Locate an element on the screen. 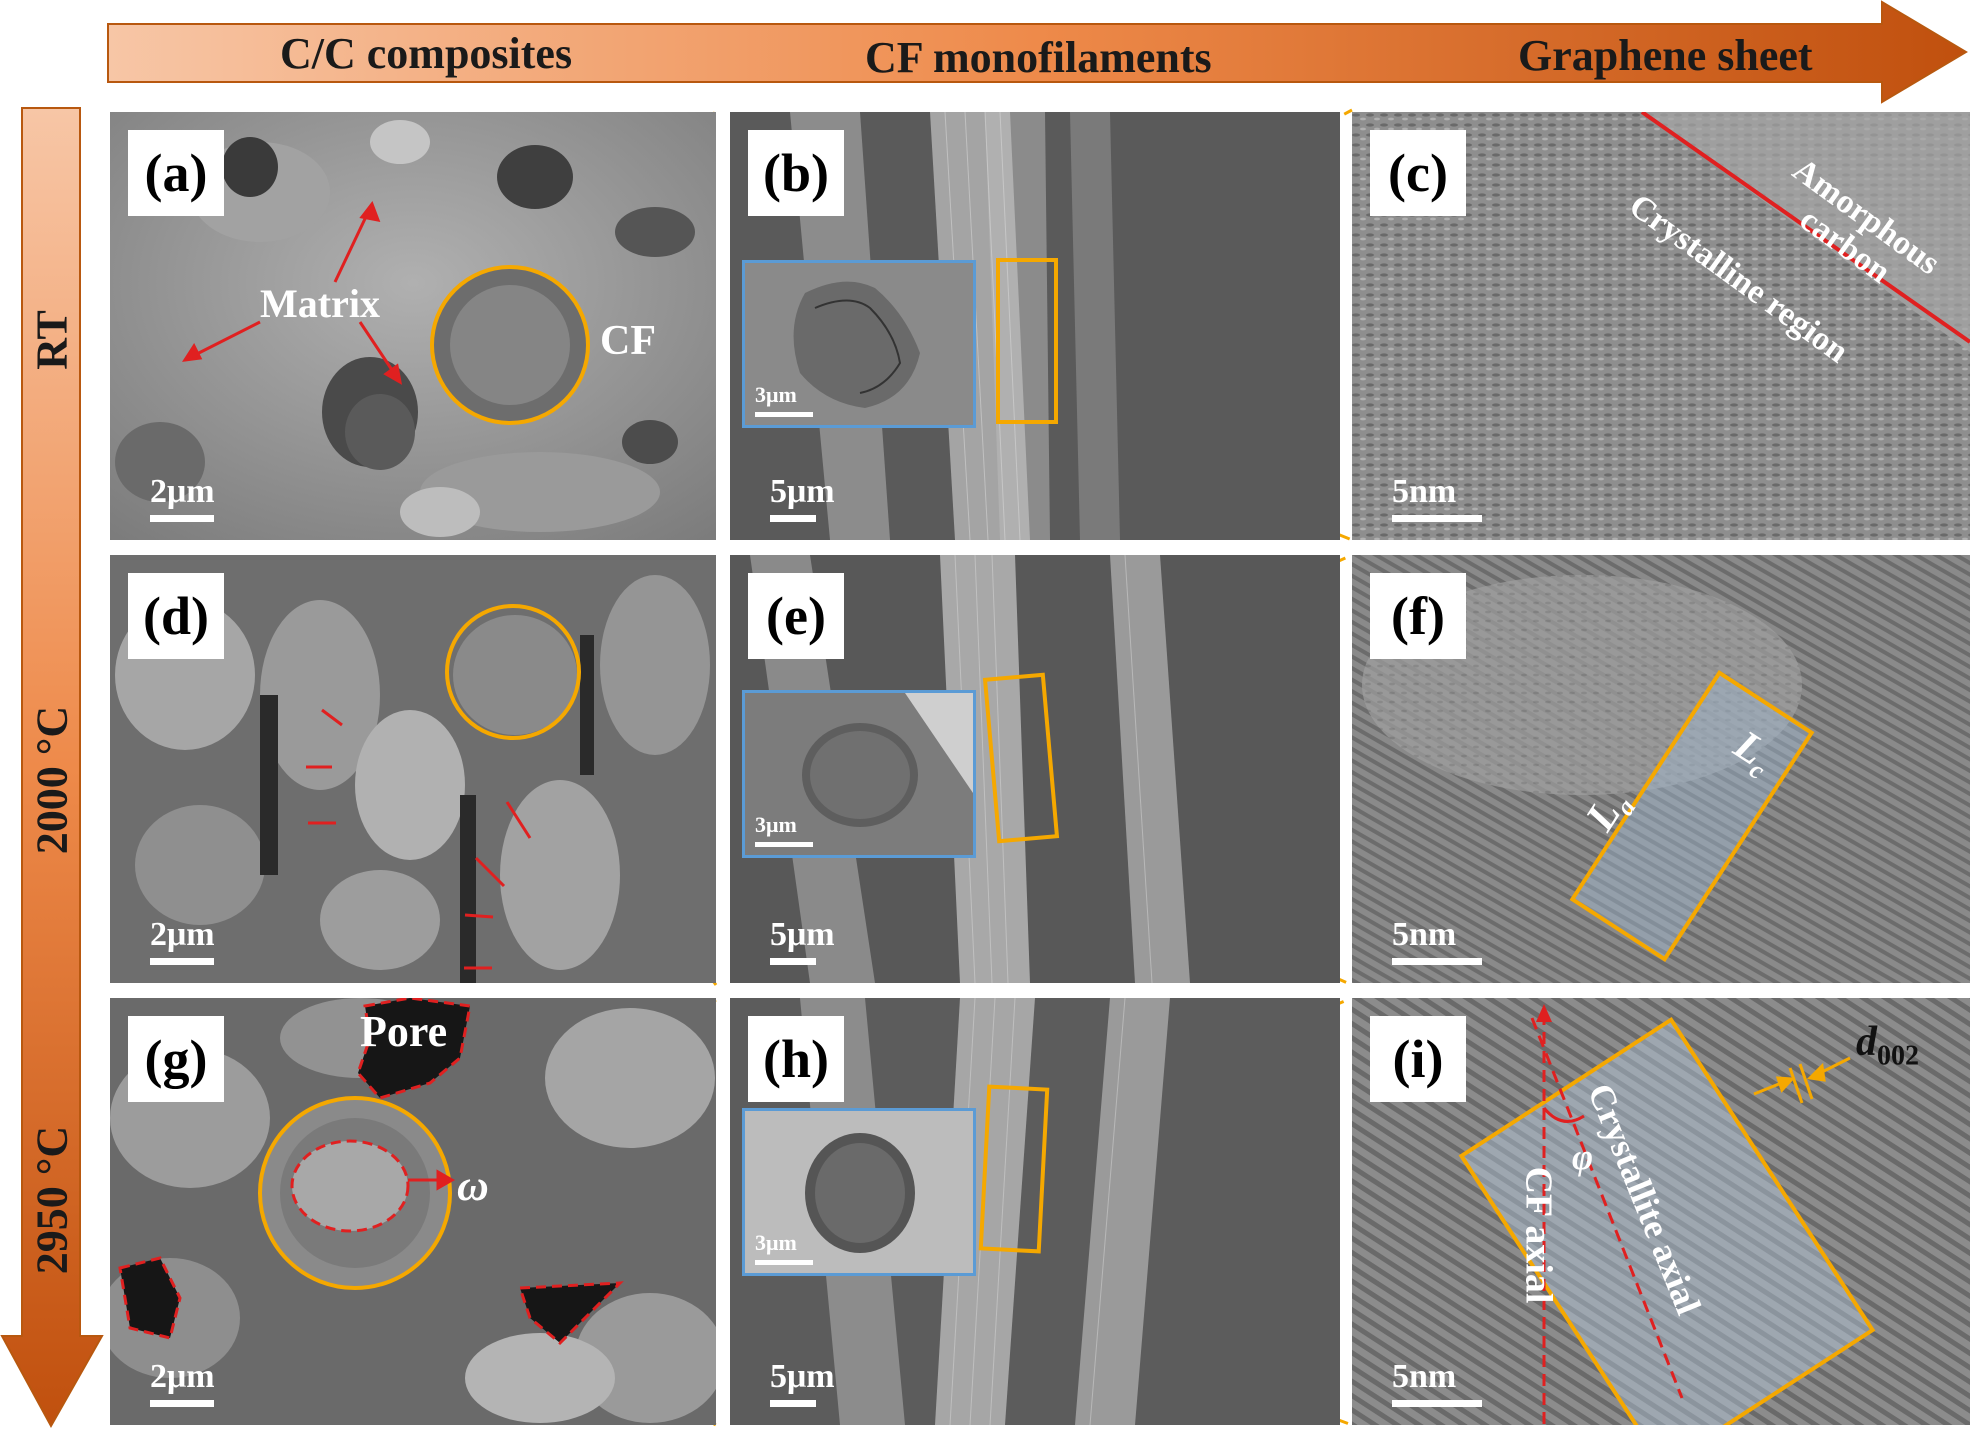  scale-bar-f: 5nm is located at coordinates (1437, 940).